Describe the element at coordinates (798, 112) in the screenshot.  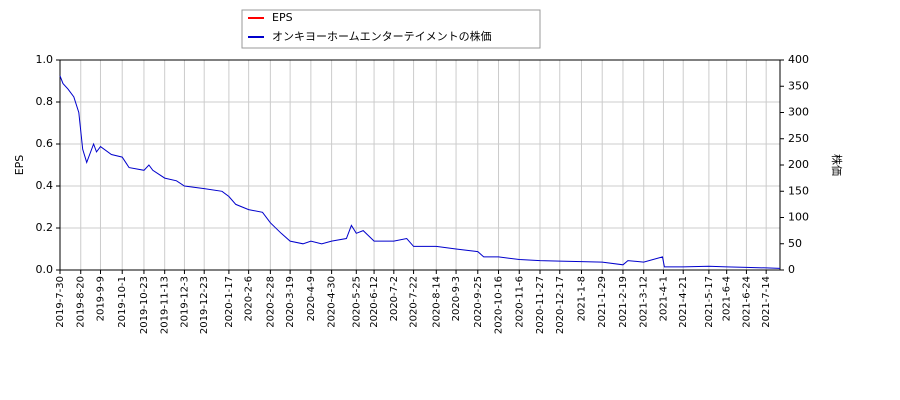
I see `y2-tick-label: 300` at that location.